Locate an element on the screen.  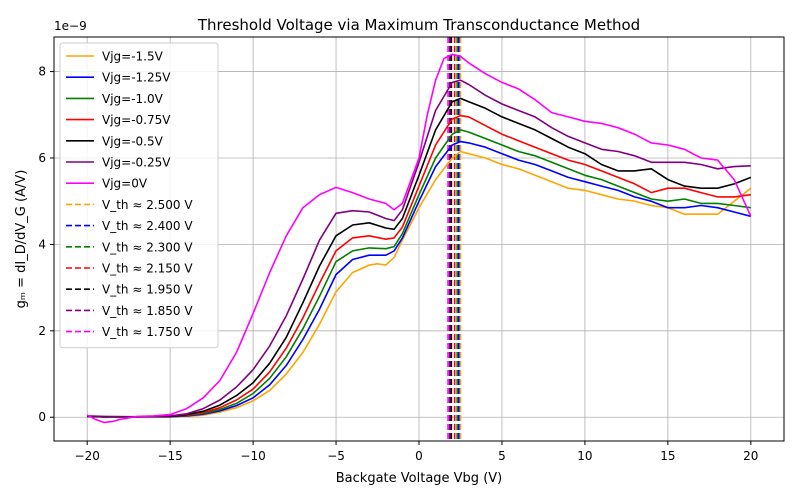
y-tick-label: 6 is located at coordinates (42, 158).